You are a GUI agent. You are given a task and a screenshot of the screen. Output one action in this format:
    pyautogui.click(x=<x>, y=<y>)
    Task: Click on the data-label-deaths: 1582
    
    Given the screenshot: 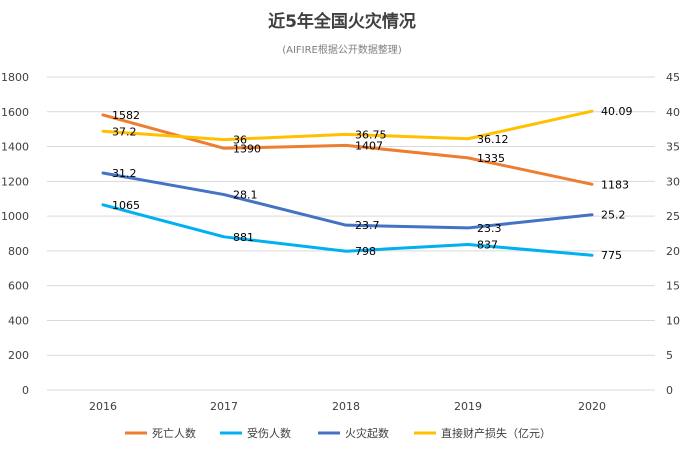 What is the action you would take?
    pyautogui.click(x=126, y=115)
    